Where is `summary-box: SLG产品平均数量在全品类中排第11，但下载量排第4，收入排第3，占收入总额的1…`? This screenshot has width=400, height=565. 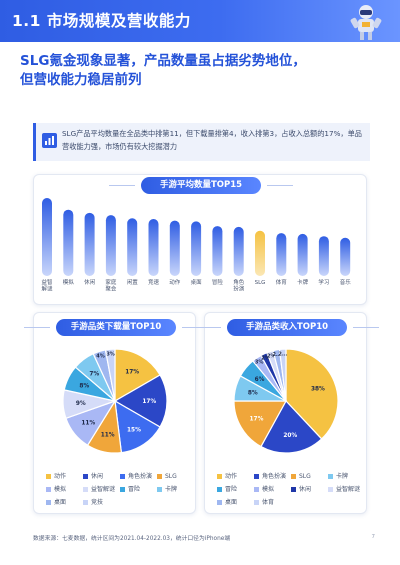 summary-box: SLG产品平均数量在全品类中排第11，但下载量排第4，收入排第3，占收入总额的1… is located at coordinates (201, 142).